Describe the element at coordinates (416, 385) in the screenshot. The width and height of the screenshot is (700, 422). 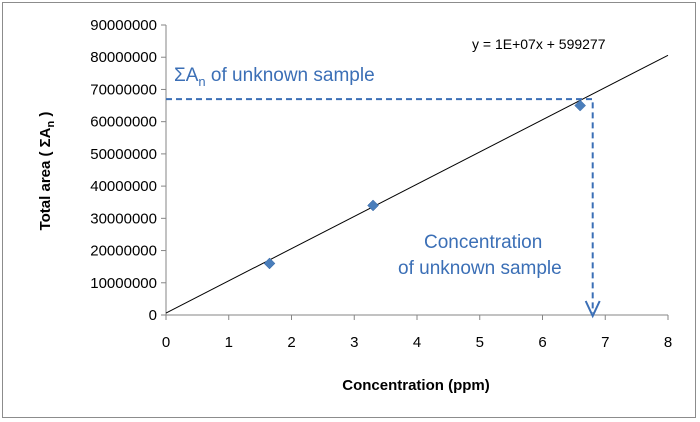
I see `x-axis-title: Concentration (ppm)` at that location.